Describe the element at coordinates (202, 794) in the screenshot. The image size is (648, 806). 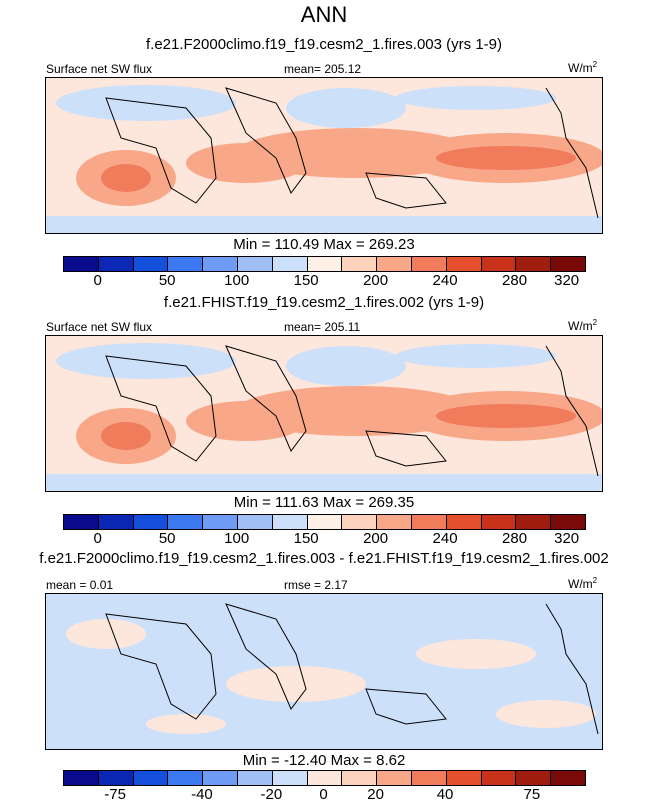
I see `colorbar-tick-label: -40` at that location.